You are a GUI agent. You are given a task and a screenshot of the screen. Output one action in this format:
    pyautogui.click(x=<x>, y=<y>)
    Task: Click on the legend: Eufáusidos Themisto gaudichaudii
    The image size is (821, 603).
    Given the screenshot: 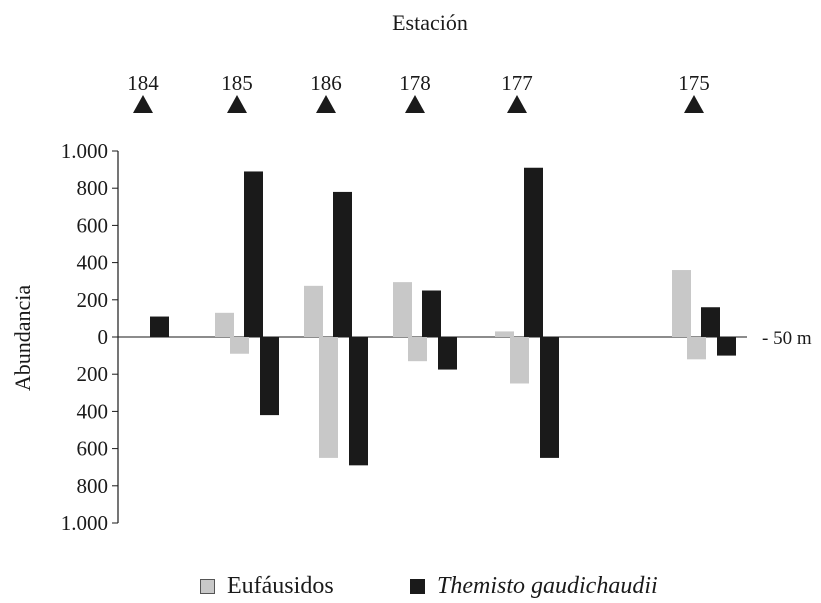 What is the action you would take?
    pyautogui.click(x=410, y=587)
    